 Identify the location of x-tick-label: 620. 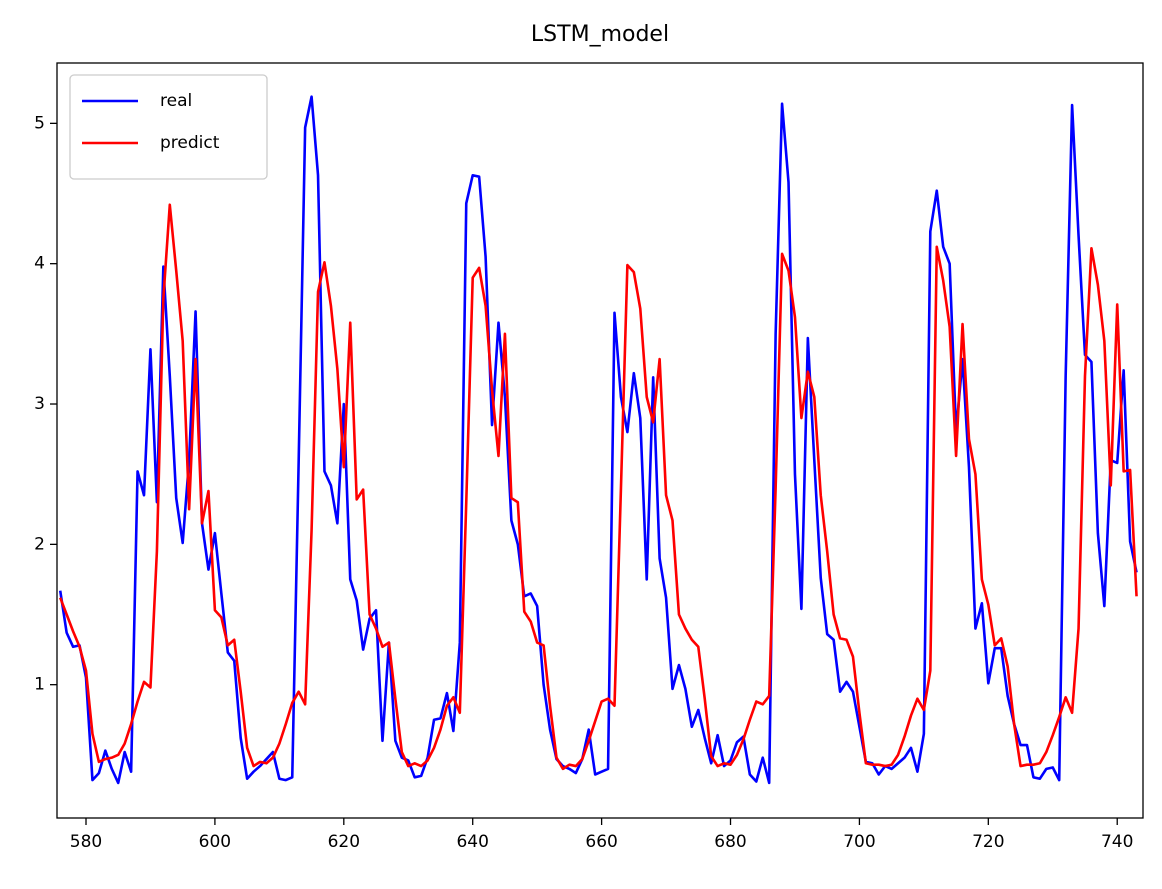
(344, 842).